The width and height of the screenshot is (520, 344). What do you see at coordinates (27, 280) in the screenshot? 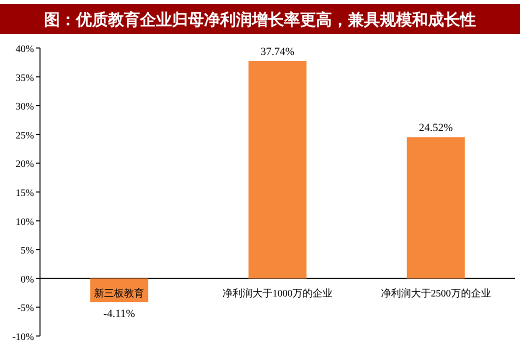
I see `y-tick-label: 0%` at bounding box center [27, 280].